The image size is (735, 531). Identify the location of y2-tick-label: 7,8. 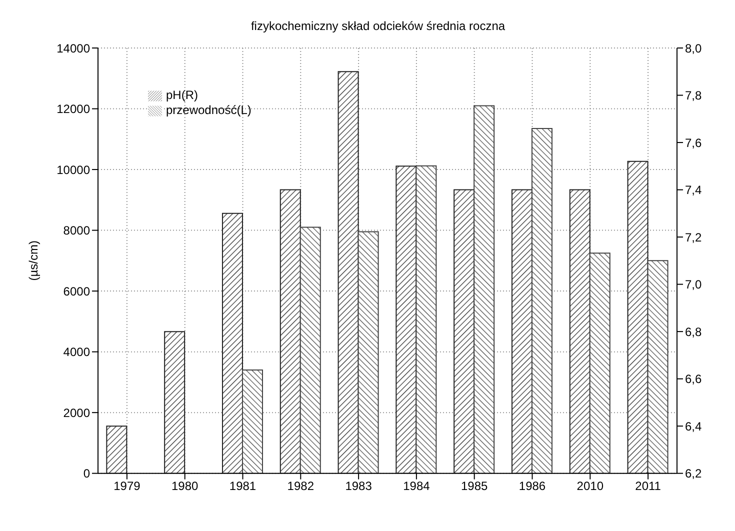
(693, 95).